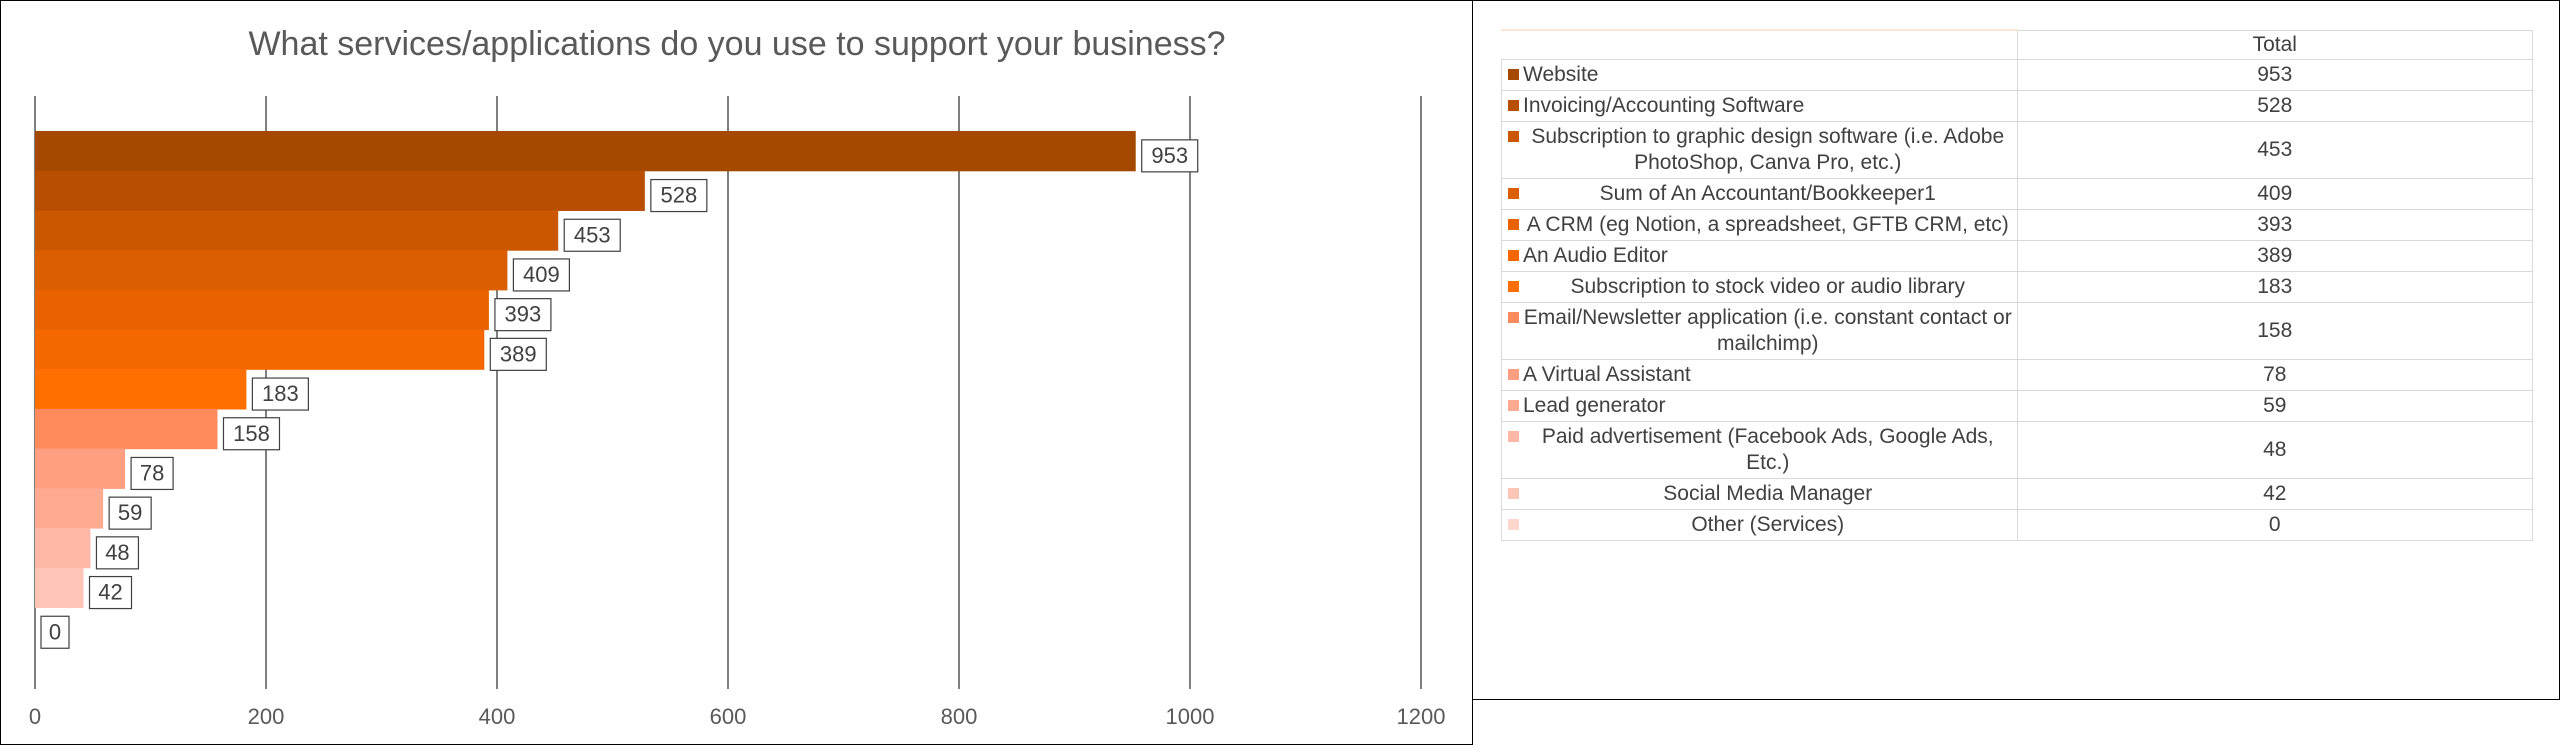  Describe the element at coordinates (35, 716) in the screenshot. I see `x-tick-label: 0` at that location.